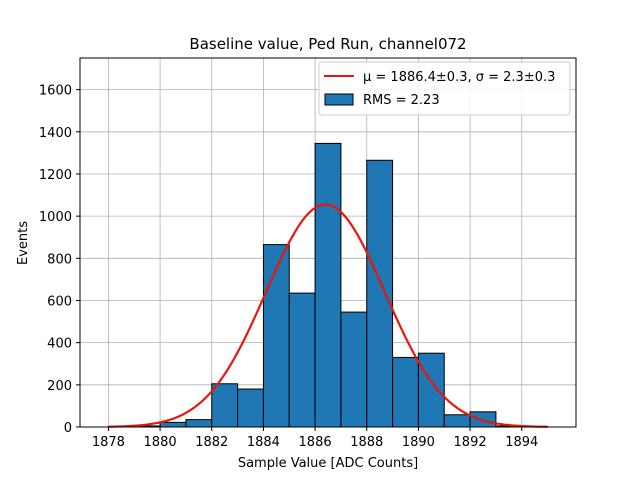 The width and height of the screenshot is (640, 480). What do you see at coordinates (59, 259) in the screenshot?
I see `y-tick-label: 800` at bounding box center [59, 259].